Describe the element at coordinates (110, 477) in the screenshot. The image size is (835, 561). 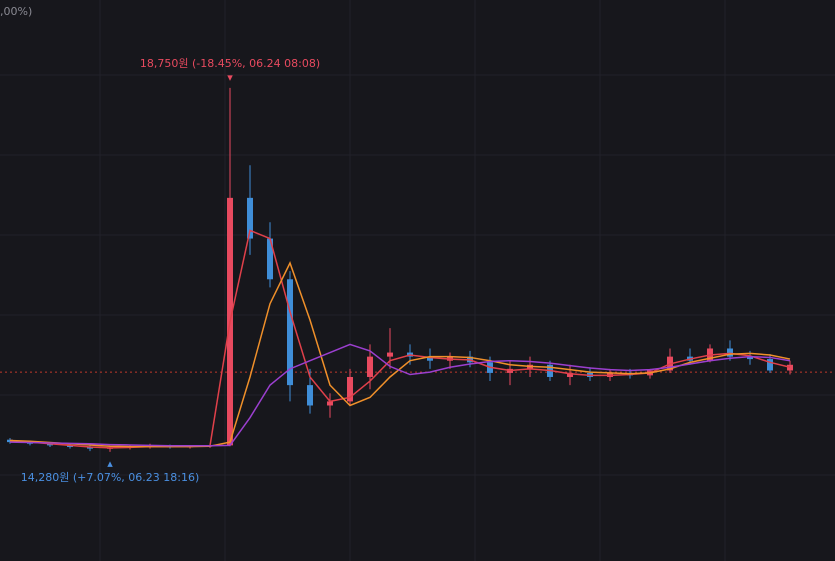
I see `low-annotation: 14,280원 (+7.07%, 06.23 18:16)` at that location.